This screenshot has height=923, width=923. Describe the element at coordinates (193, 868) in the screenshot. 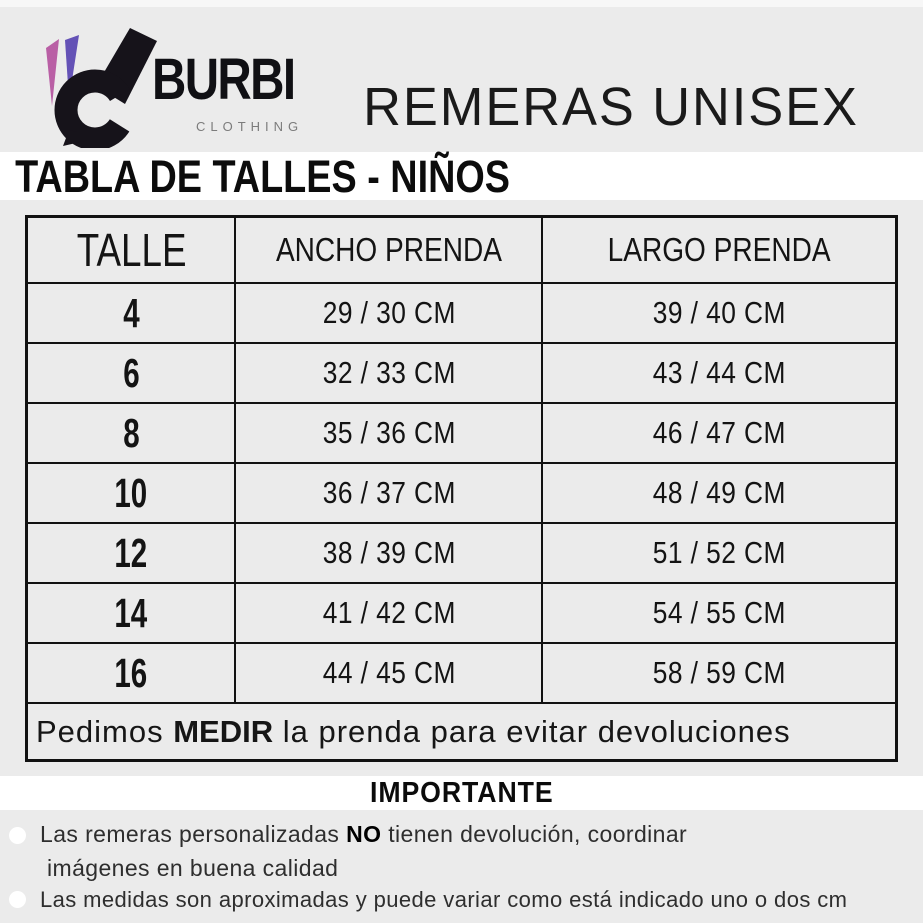

I see `note-line2: imágenes en buena calidad` at that location.